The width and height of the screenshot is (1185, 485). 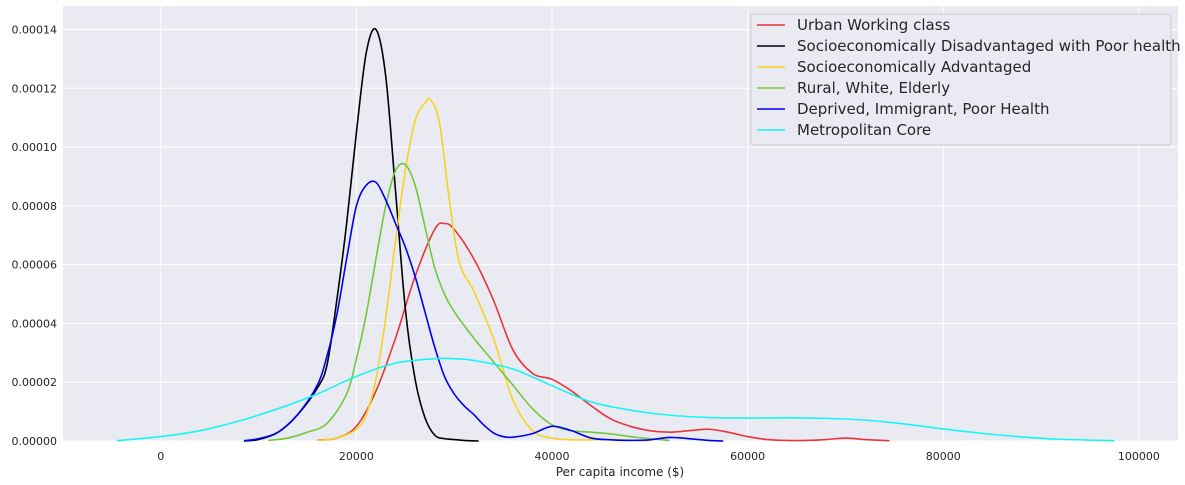 I want to click on legend-label: Rural, White, Elderly, so click(x=873, y=88).